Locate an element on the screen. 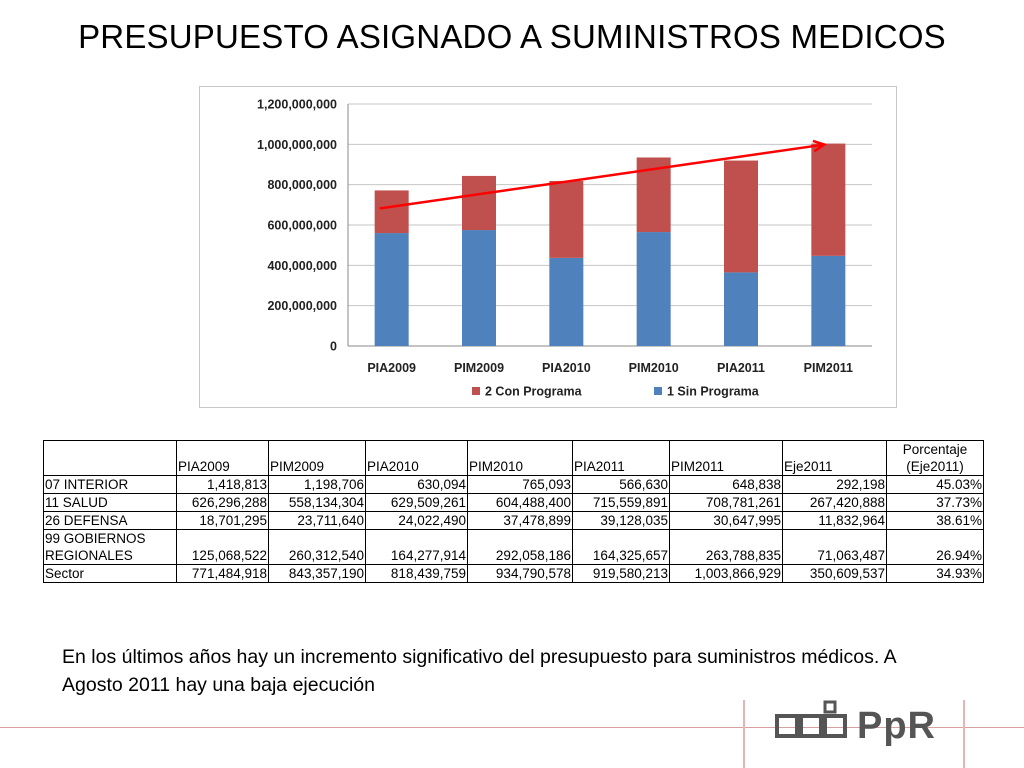 The height and width of the screenshot is (768, 1024). col-header-pia2010: PIA2010 is located at coordinates (416, 458).